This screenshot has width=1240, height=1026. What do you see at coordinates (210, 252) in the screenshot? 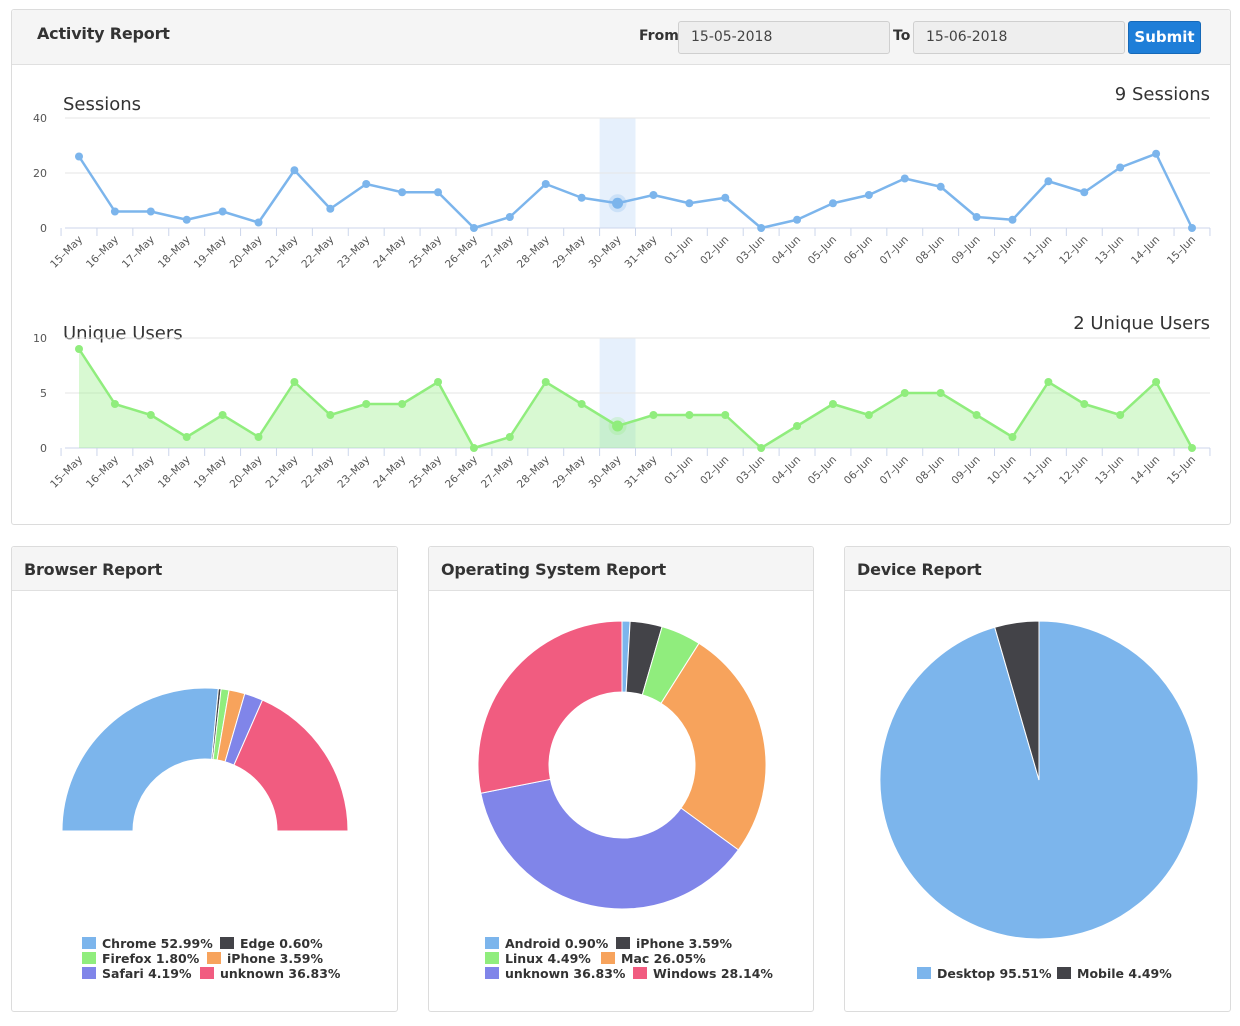
I see `x-tick-label: 19–May` at bounding box center [210, 252].